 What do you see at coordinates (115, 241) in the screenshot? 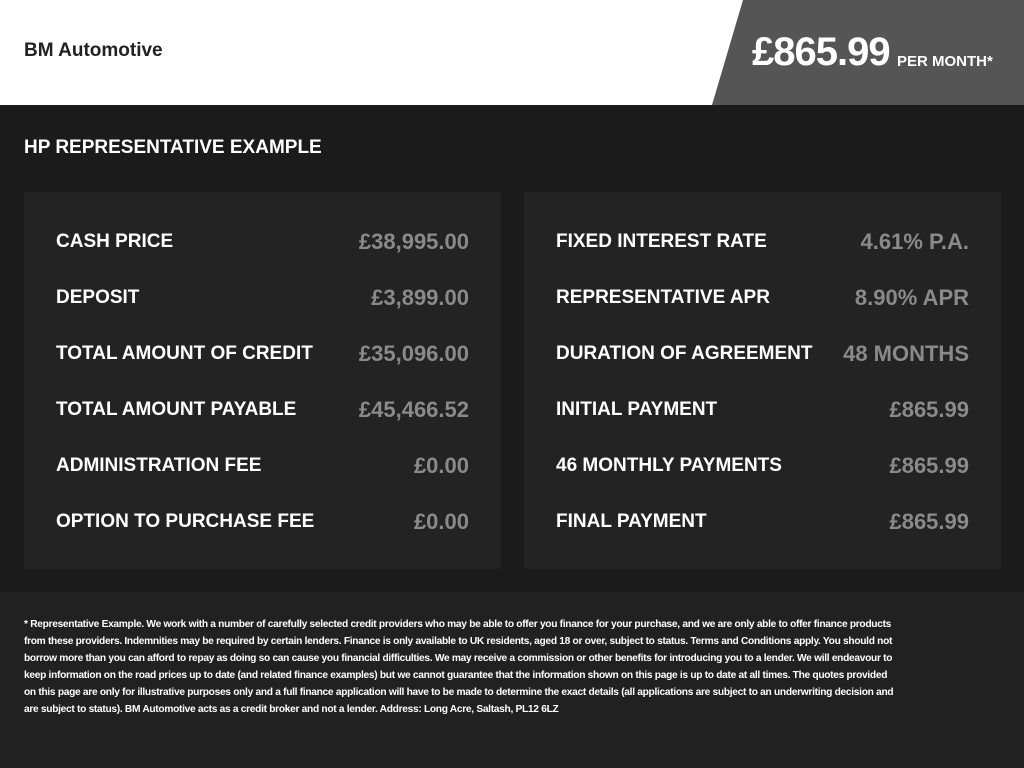
I see `row-label: CASH PRICE` at bounding box center [115, 241].